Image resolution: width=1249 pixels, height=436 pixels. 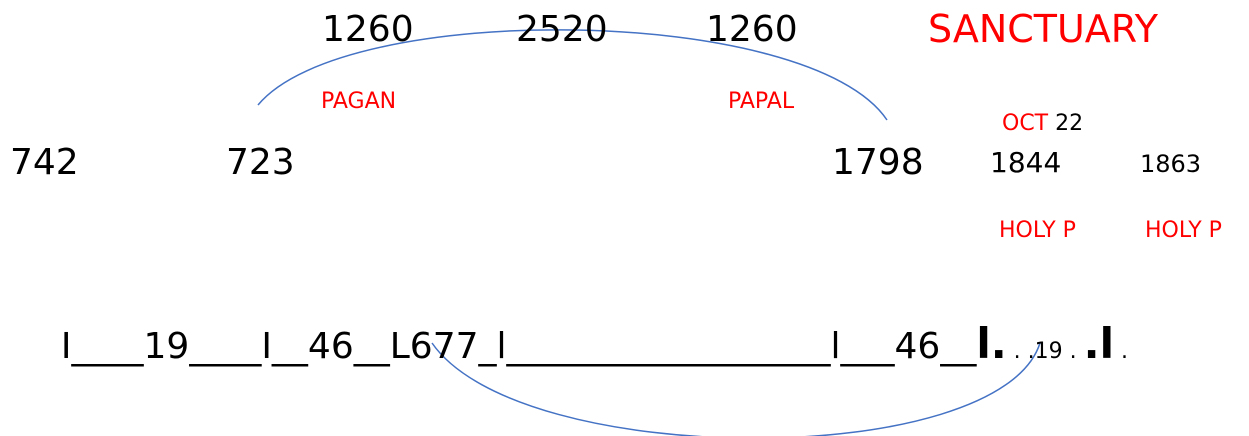 I want to click on timeline-mid: . .19 ., so click(x=1045, y=351).